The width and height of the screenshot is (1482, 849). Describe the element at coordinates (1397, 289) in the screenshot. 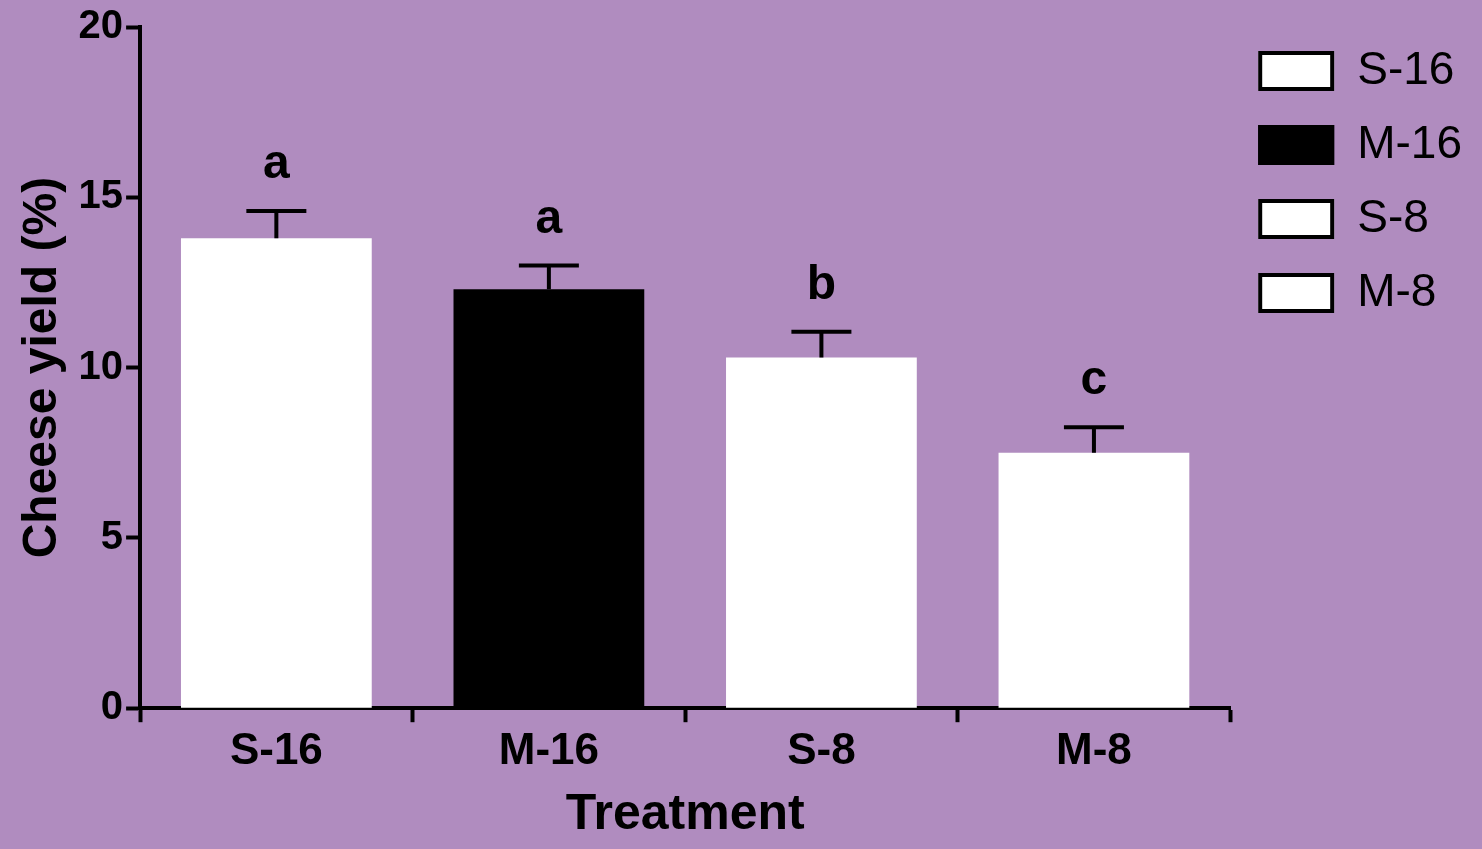

I see `legend-label: M-8` at that location.